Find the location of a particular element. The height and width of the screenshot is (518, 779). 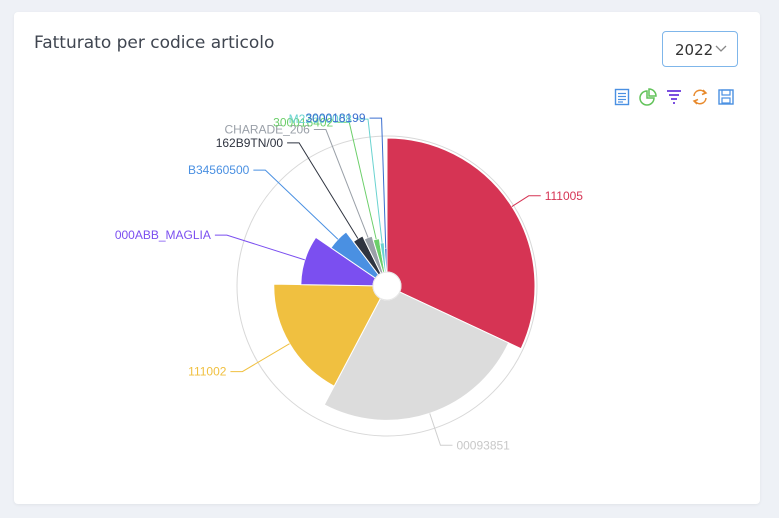

year-select: 2022 is located at coordinates (700, 49).